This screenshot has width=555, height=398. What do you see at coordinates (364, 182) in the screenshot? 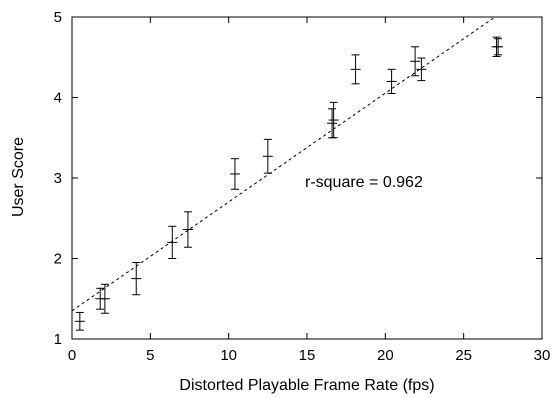
I see `annotation-r-square: r-square = 0.962` at bounding box center [364, 182].